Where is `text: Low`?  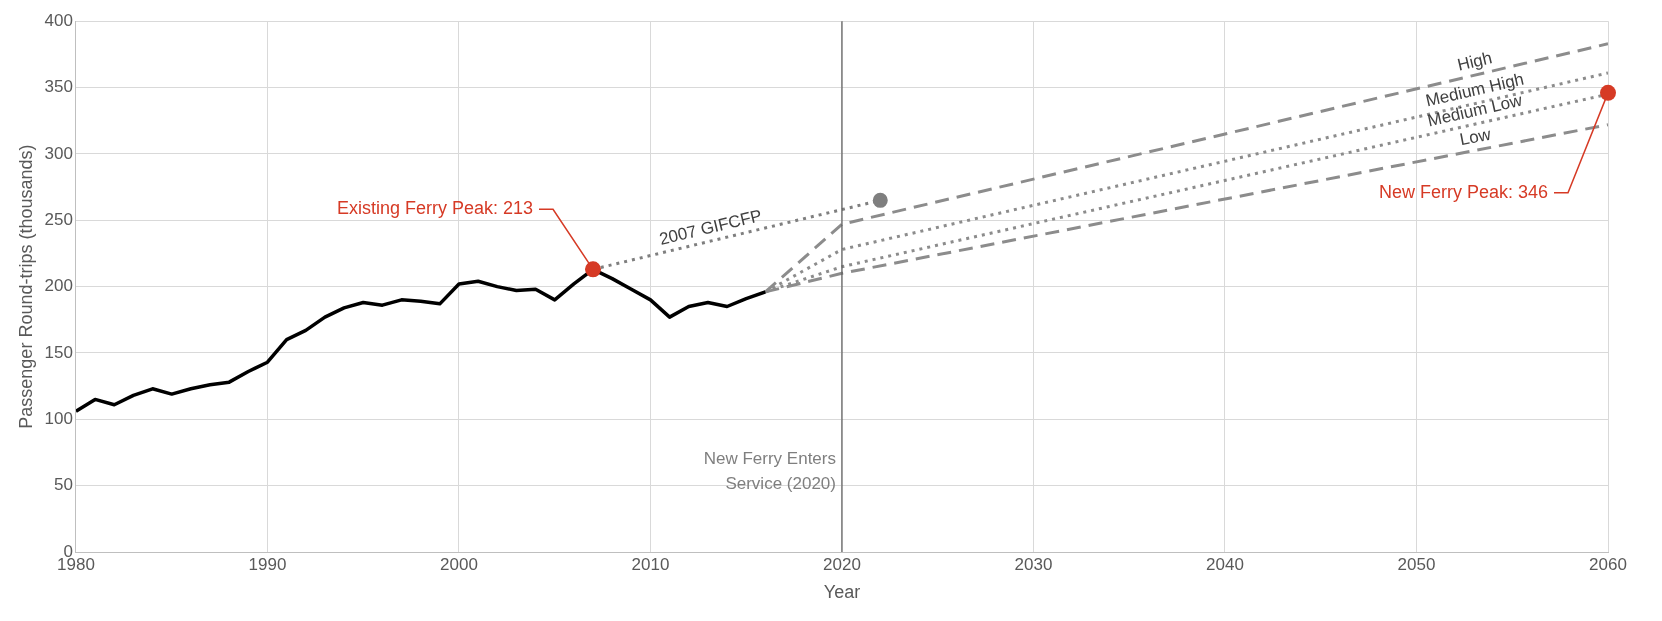
text: Low is located at coordinates (1476, 137).